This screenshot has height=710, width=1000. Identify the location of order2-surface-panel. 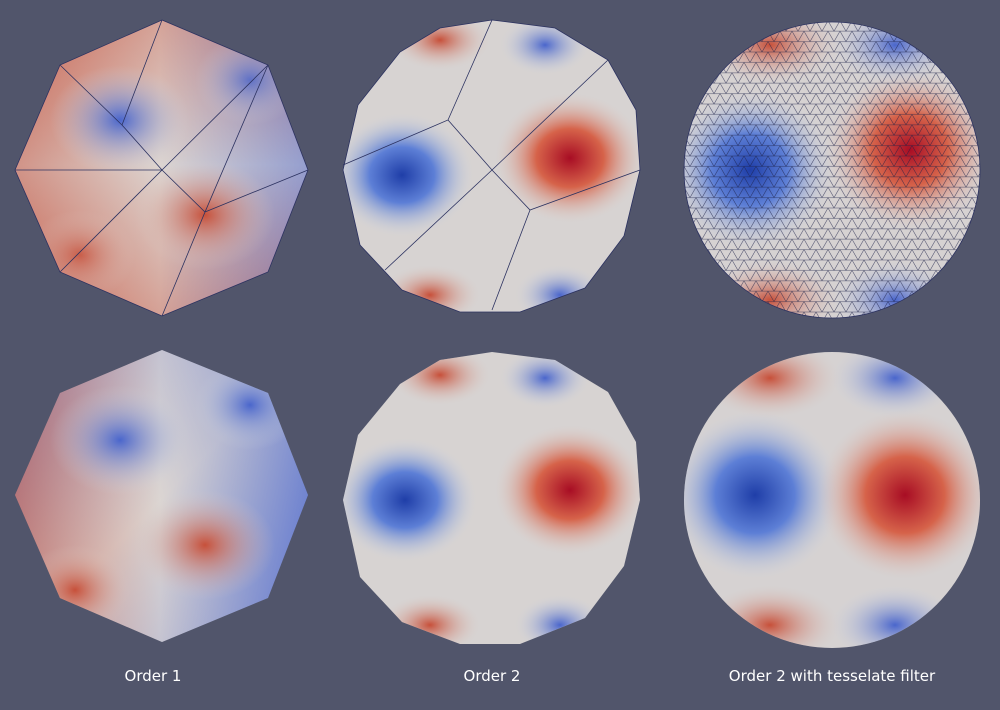
(491, 498).